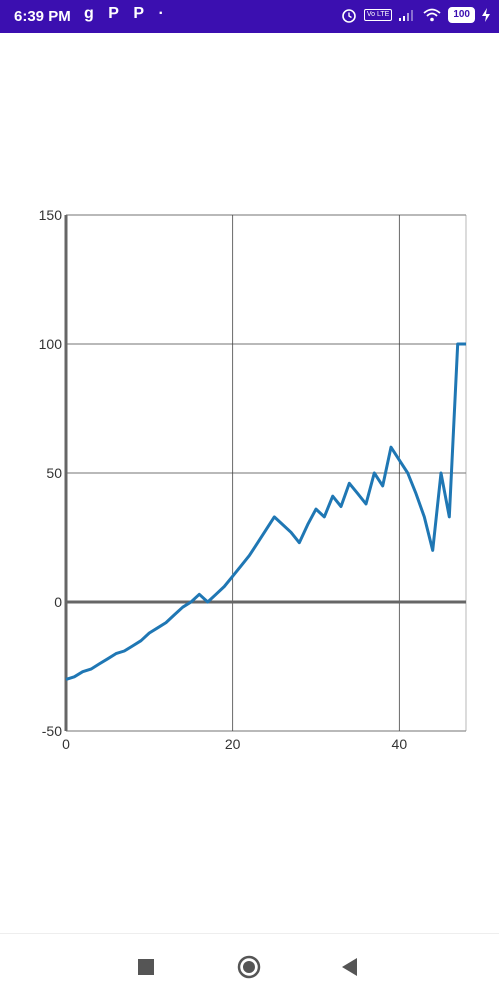  Describe the element at coordinates (486, 15) in the screenshot. I see `charging-icon` at that location.